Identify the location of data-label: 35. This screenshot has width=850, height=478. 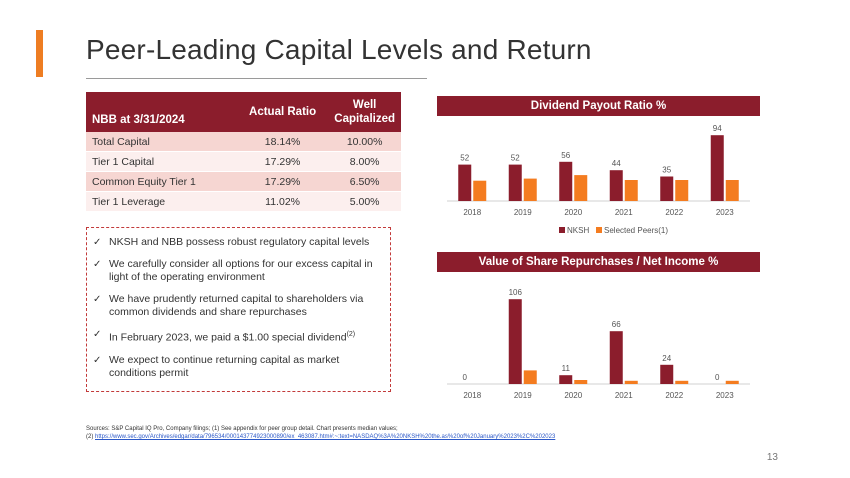
(666, 170).